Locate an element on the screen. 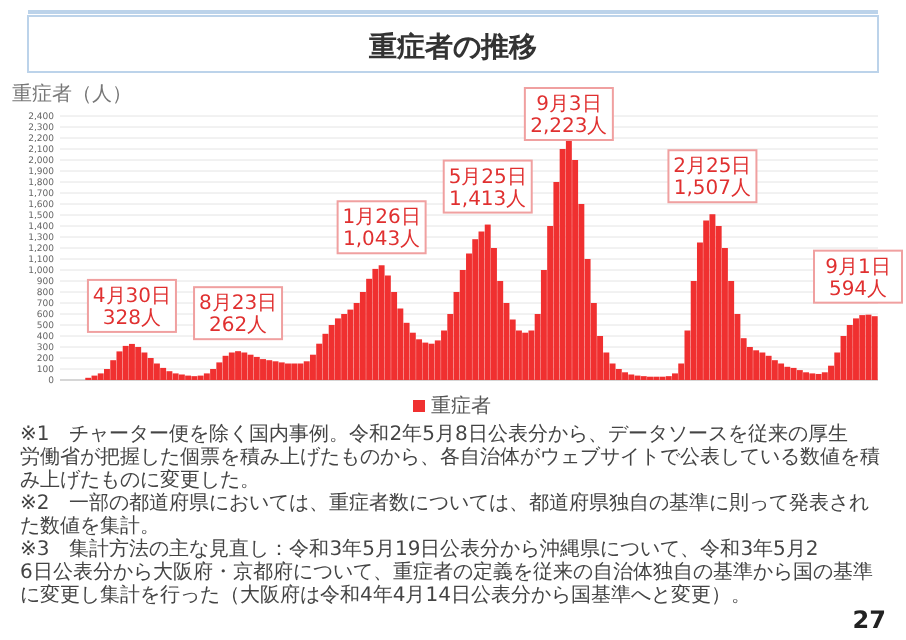  text: ※3 集計方法の主な見直し：令和3年5月19日公表分から沖縄県について、令和3年5月26日公表分から大阪府・京都府について、重症者の定義を従来の自治体独自の基準から国の基準に変更し集計を行った（大阪府は令和4年4月14日公表分から国基準へと変更）。 is located at coordinates (446, 572).